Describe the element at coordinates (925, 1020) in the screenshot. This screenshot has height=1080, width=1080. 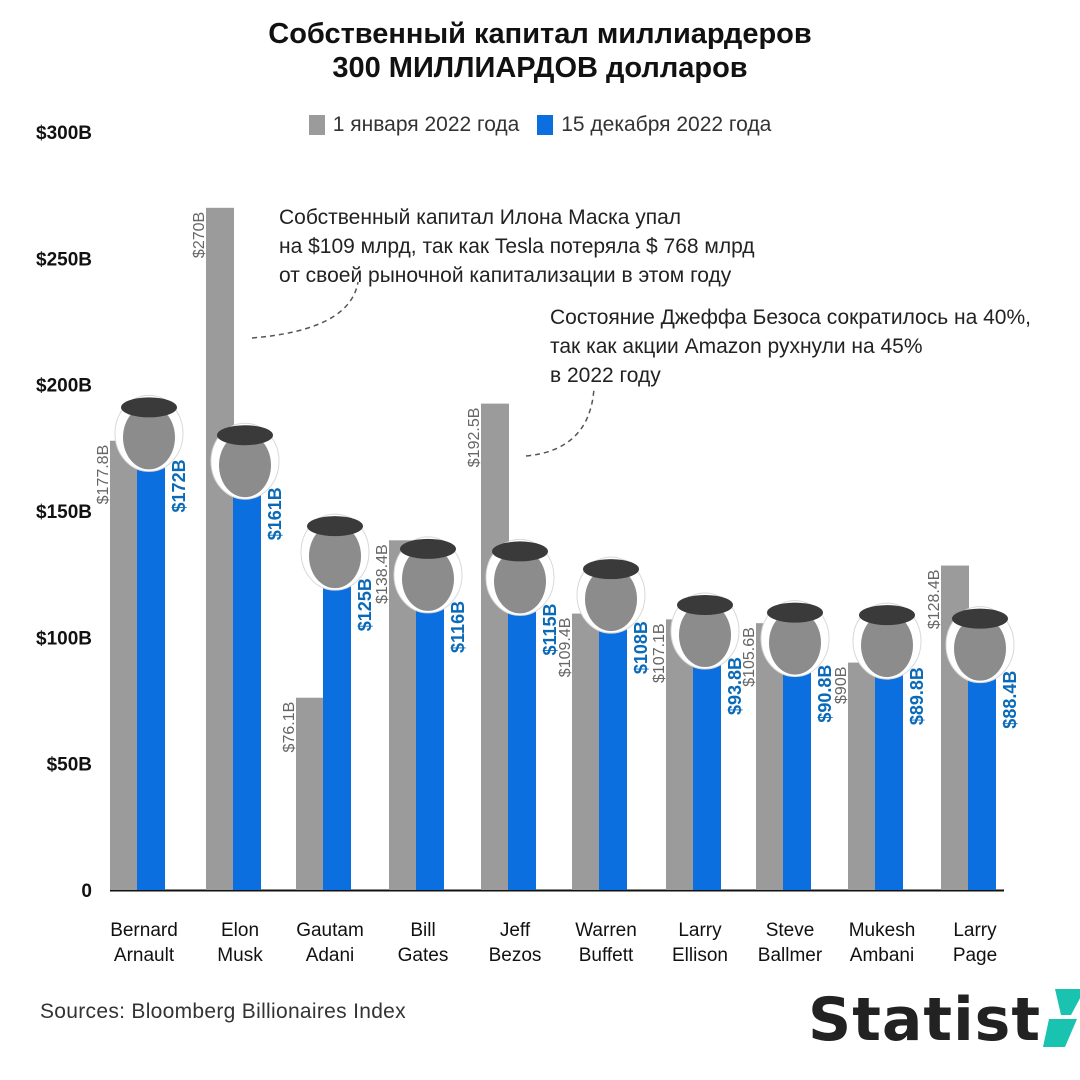
I see `logo-wordmark: Statist` at that location.